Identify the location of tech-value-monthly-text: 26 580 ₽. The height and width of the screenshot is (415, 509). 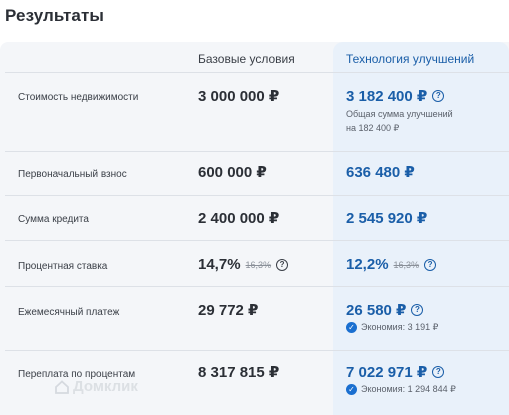
(376, 310).